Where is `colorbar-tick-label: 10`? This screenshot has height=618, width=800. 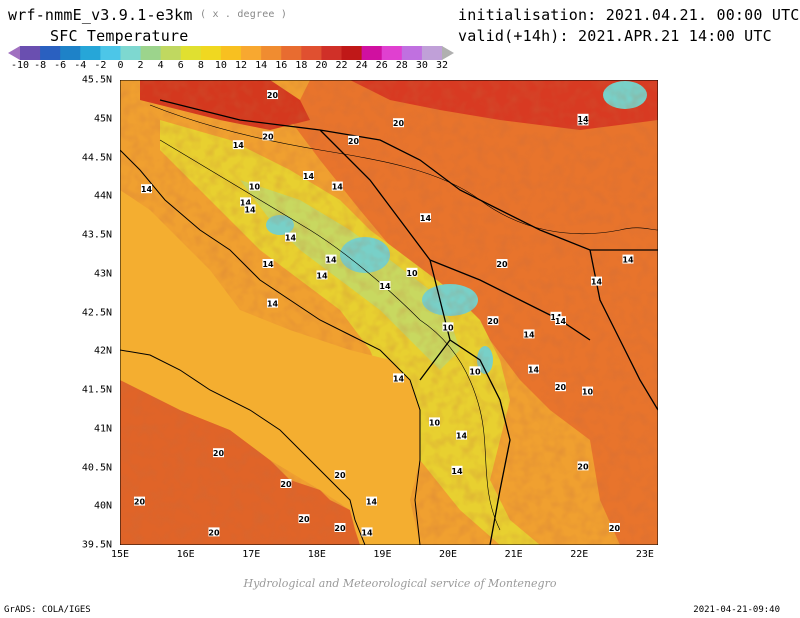 colorbar-tick-label: 10 is located at coordinates (220, 65).